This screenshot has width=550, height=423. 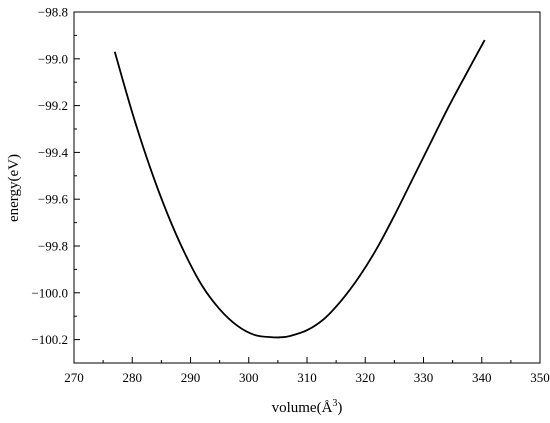 What do you see at coordinates (49, 339) in the screenshot?
I see `y-tick-label: −100.2` at bounding box center [49, 339].